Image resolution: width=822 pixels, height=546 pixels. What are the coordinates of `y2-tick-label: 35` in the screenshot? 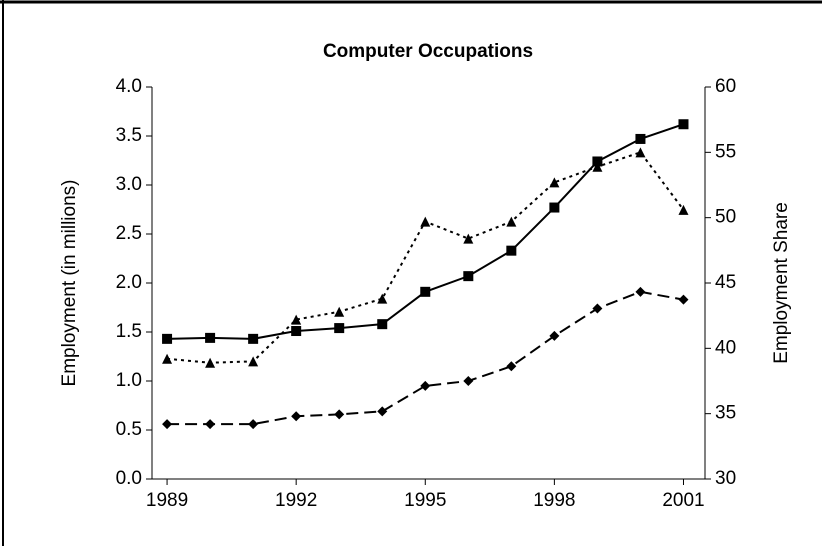 It's located at (725, 413).